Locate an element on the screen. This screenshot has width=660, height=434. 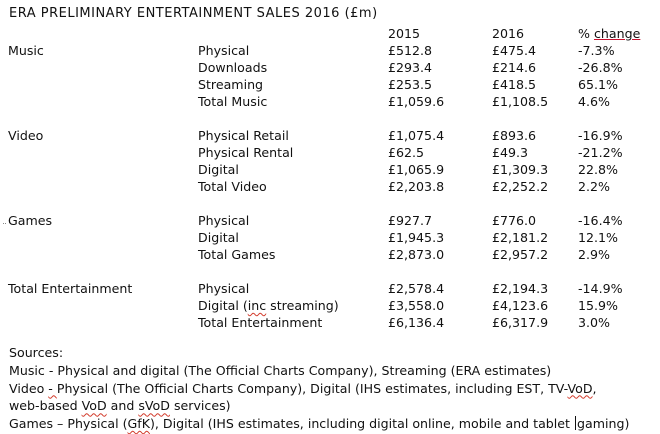
value-2016: £4,123.6 is located at coordinates (520, 305).